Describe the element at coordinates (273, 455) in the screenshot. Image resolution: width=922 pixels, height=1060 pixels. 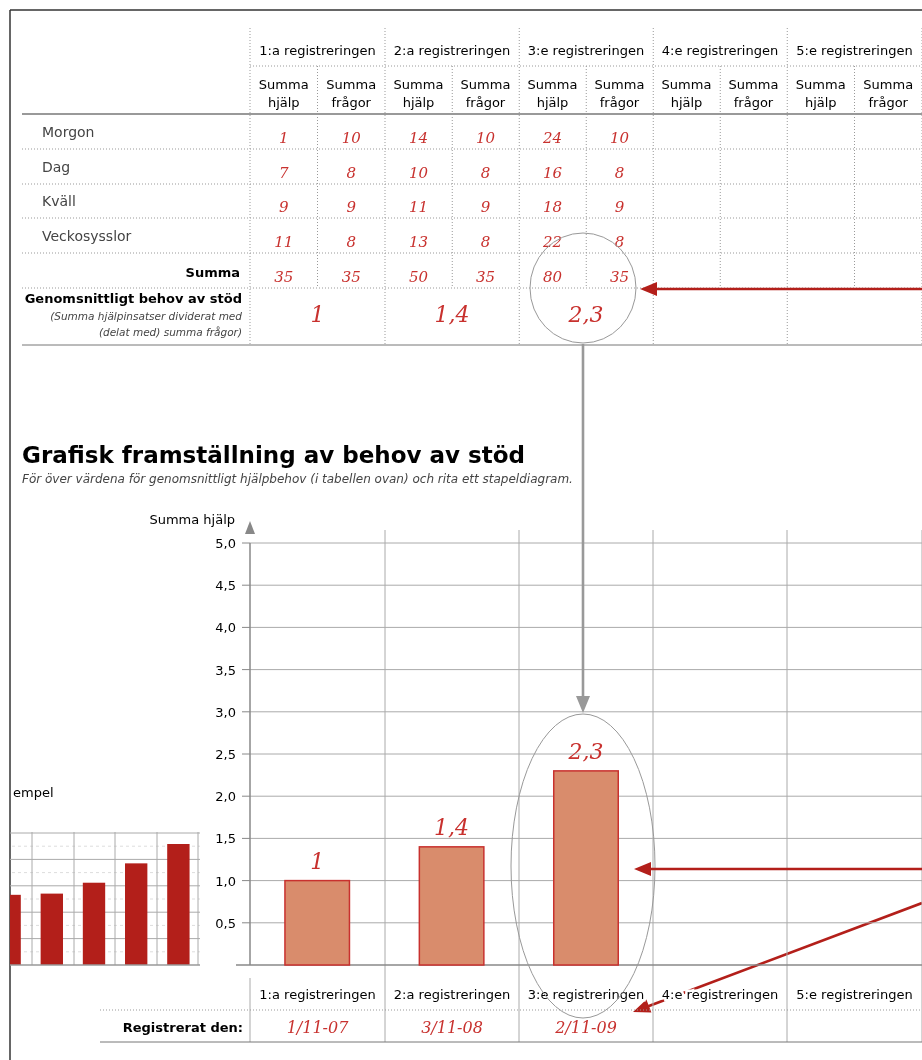
I see `chart-title: Grafisk framställning av behov av stöd` at that location.